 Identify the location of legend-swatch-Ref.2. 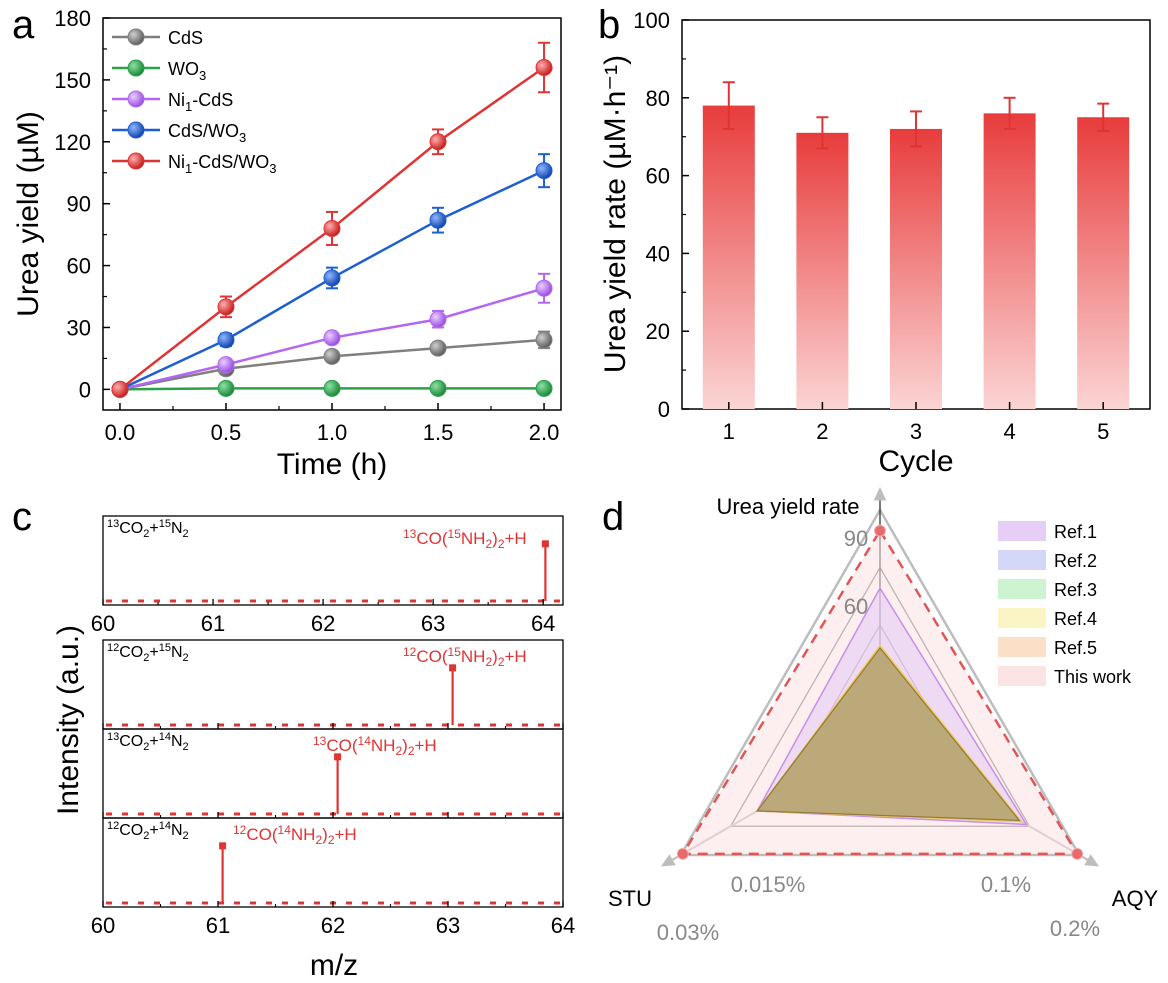
(1022, 560).